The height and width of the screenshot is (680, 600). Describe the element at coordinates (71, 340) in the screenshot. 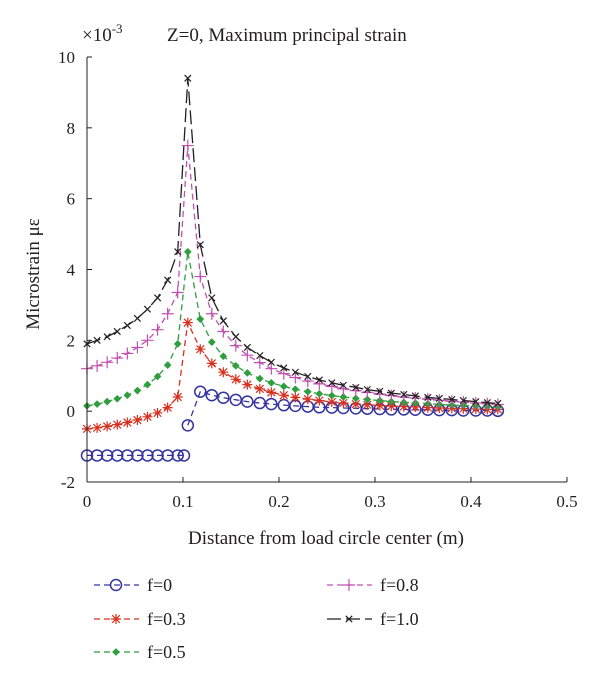

I see `y-tick-label: 2` at that location.